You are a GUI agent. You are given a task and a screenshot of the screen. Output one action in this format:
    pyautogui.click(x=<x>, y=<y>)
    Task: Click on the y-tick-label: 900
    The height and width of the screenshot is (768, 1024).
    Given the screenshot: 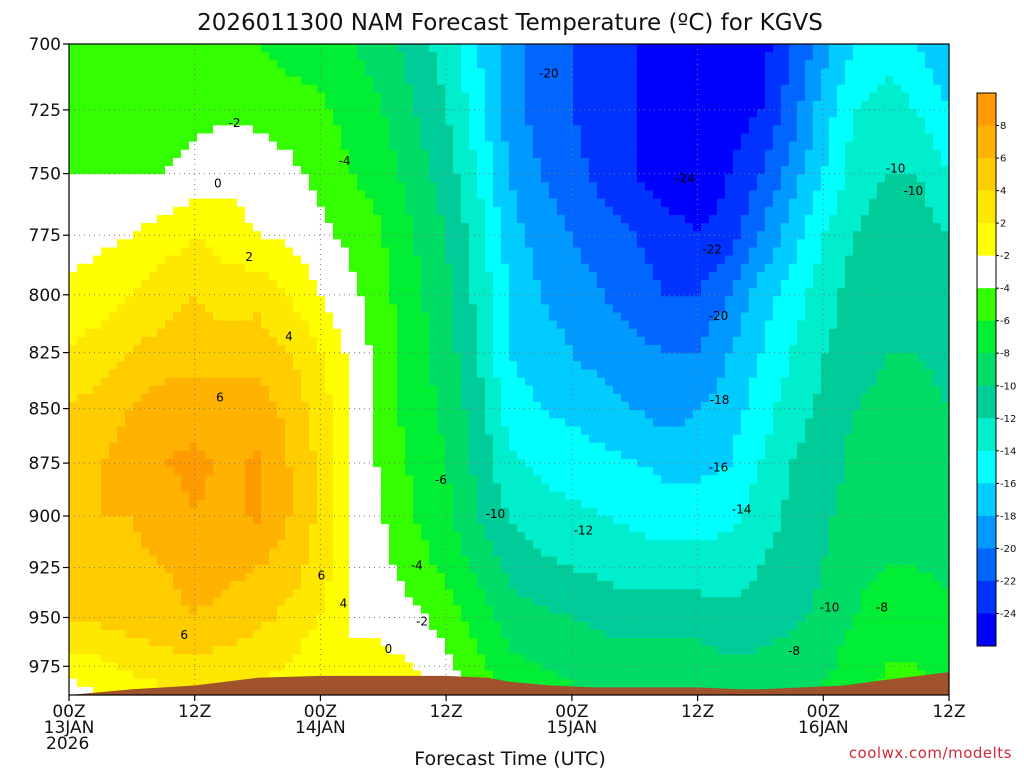 What is the action you would take?
    pyautogui.click(x=45, y=517)
    